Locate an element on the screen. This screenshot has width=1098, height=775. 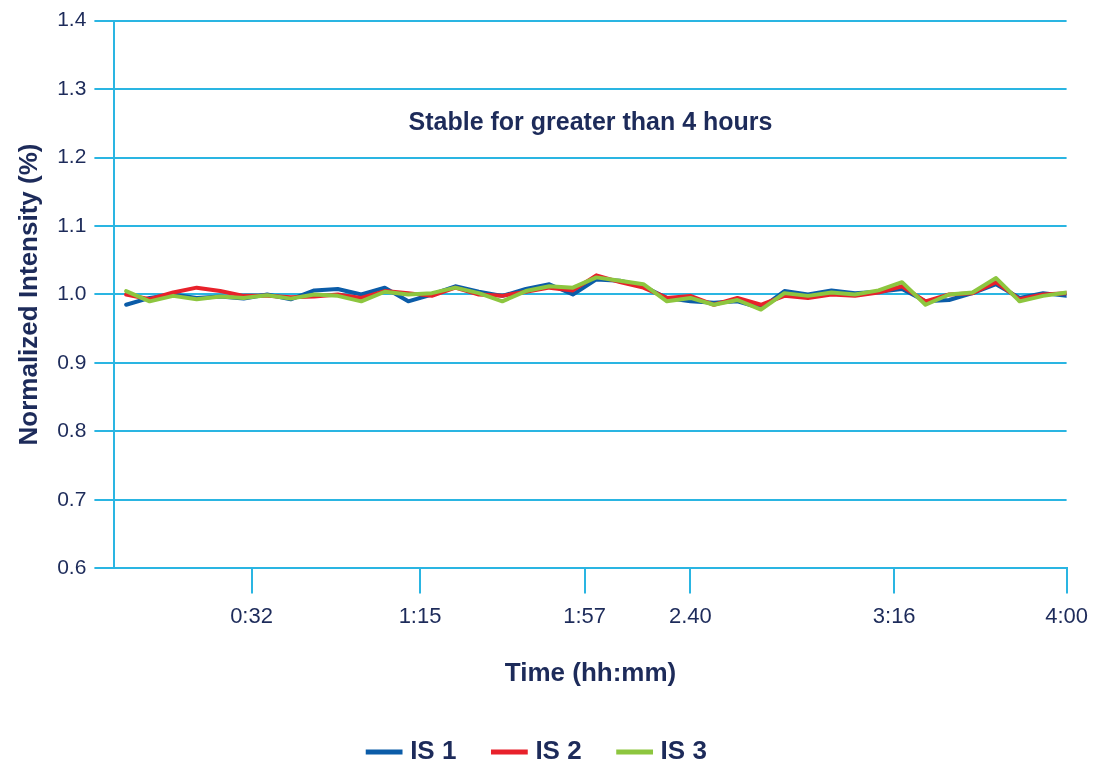
y-tick-label: 0.9 is located at coordinates (72, 361).